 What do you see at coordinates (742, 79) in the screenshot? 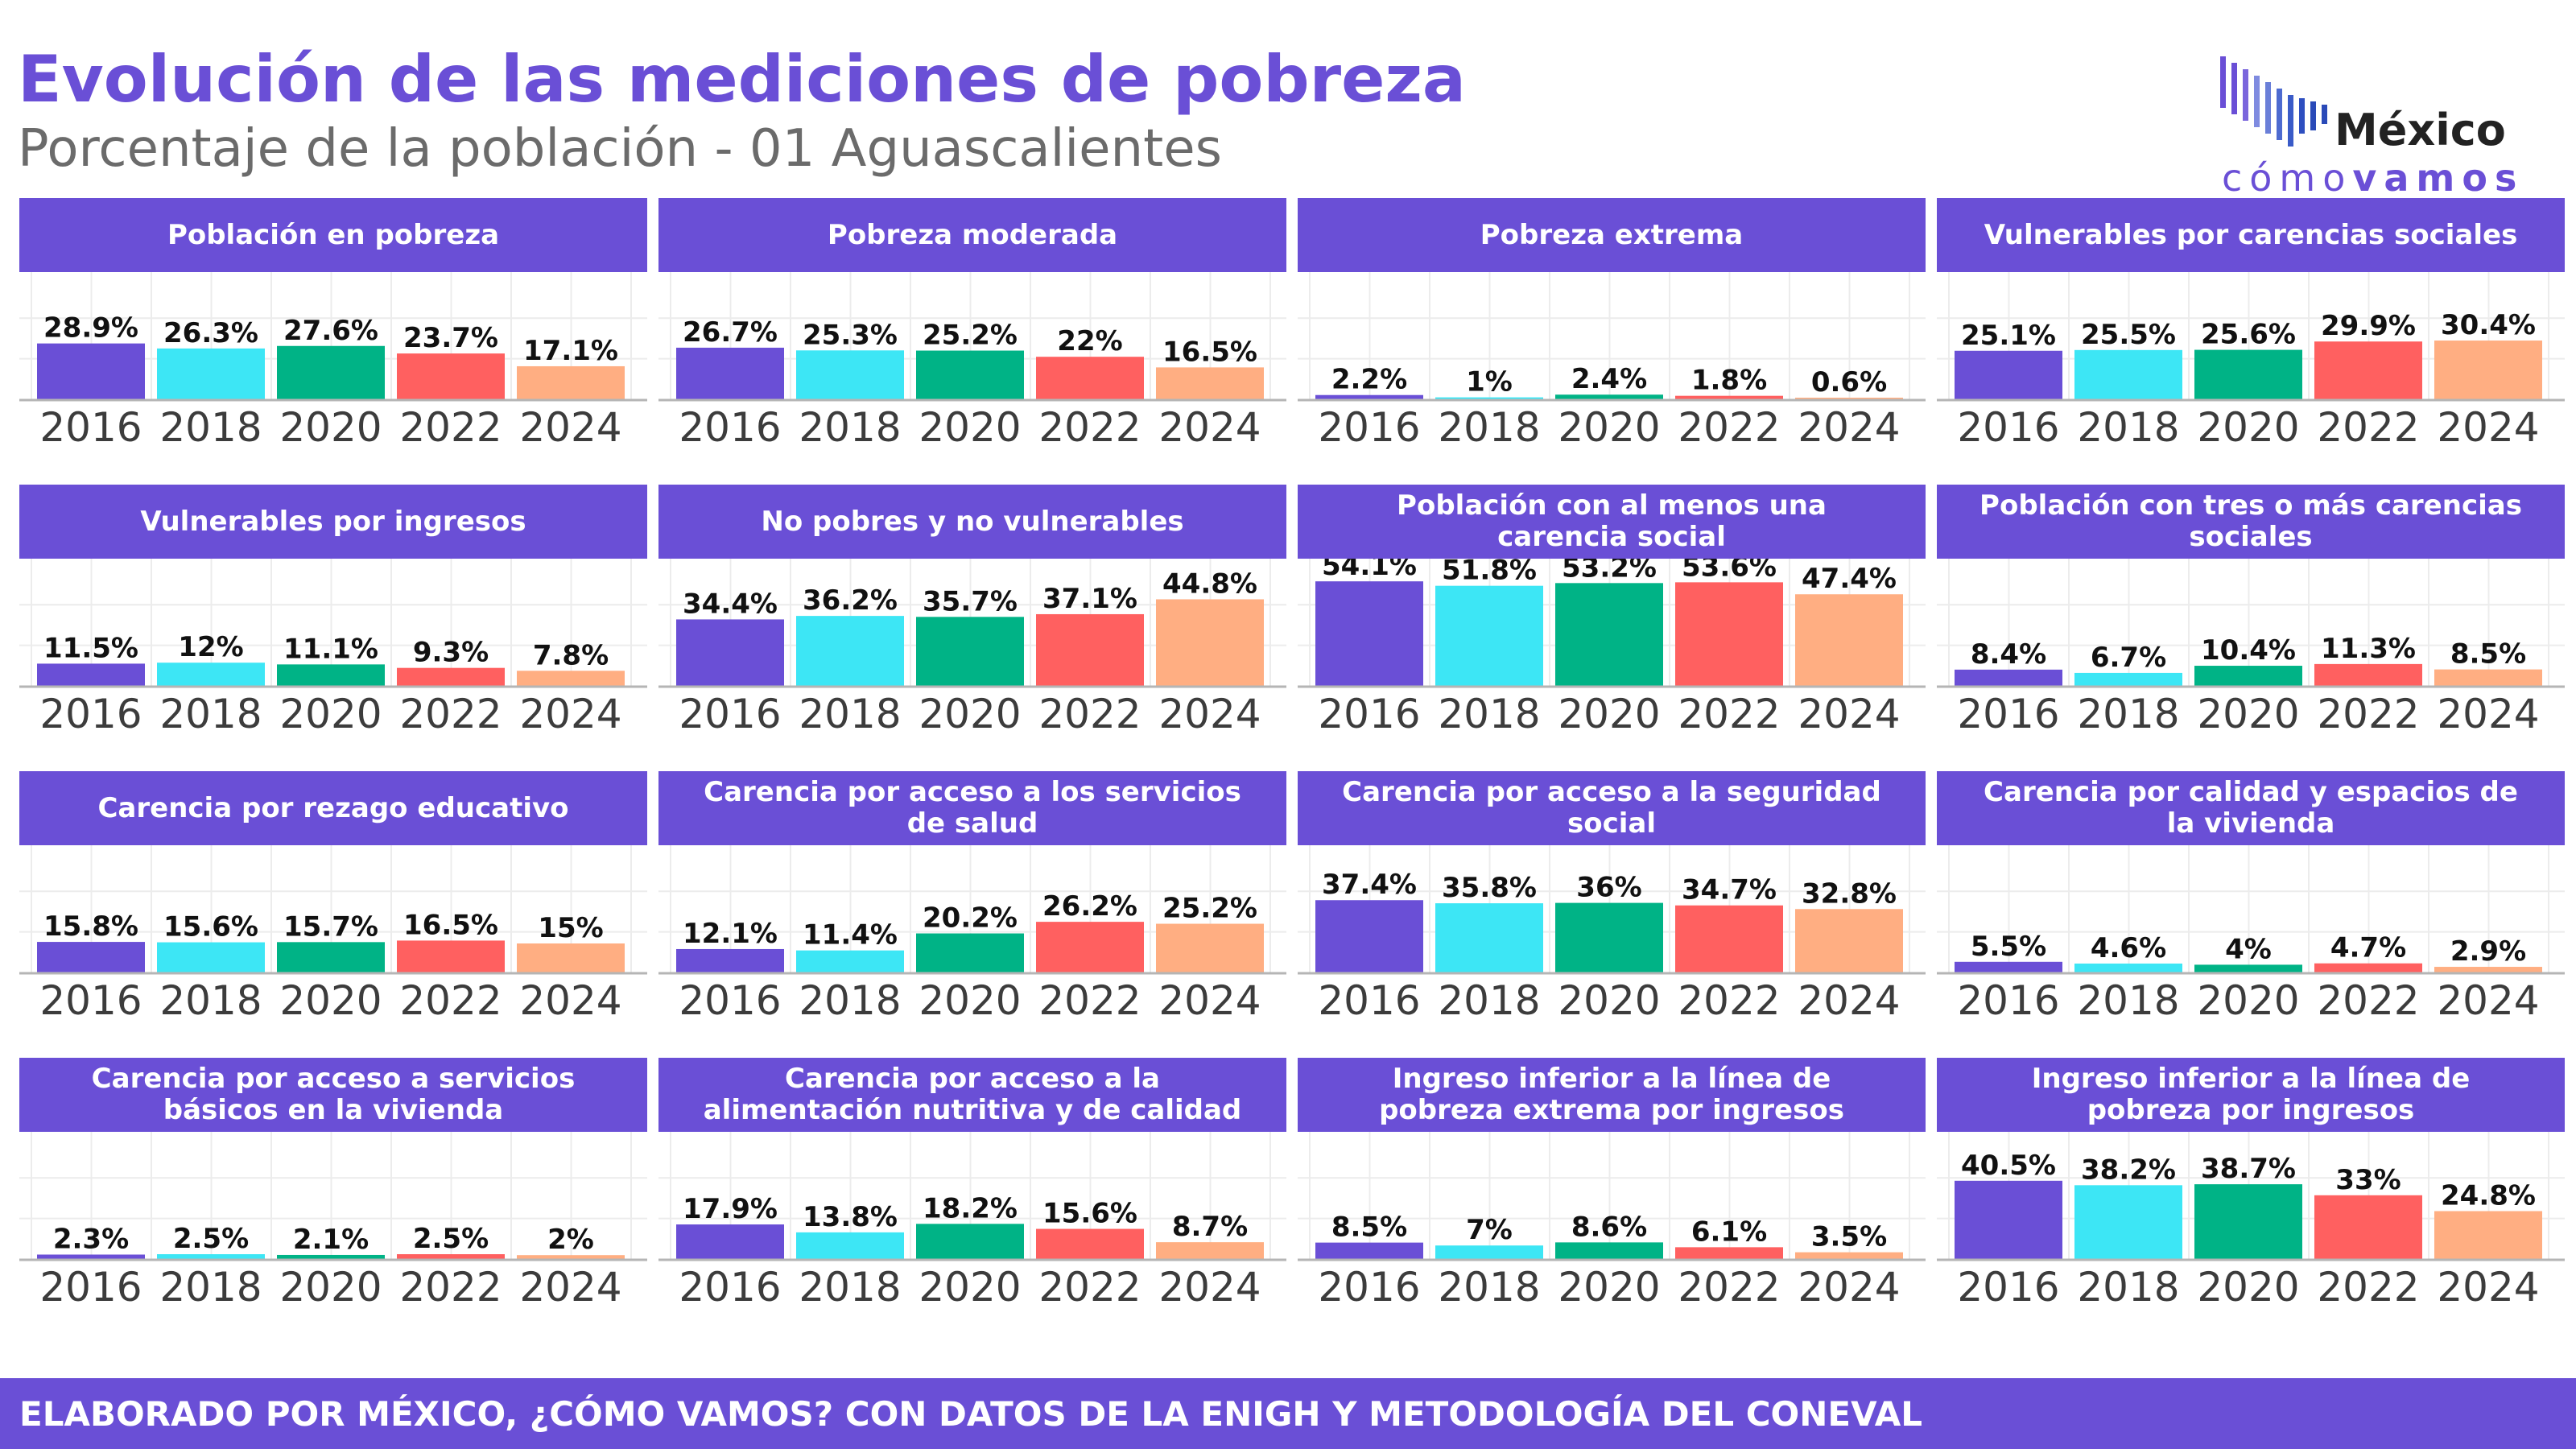
I see `page-title: Evolución de las mediciones de pobreza` at bounding box center [742, 79].